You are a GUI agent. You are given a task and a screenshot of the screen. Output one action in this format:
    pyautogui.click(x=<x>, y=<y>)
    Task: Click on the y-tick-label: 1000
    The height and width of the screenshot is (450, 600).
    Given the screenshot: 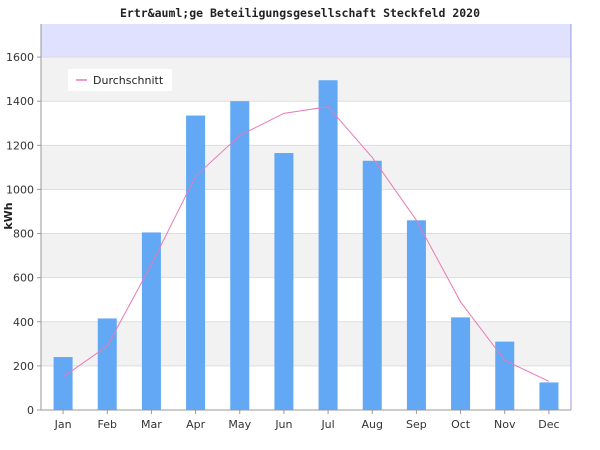 What is the action you would take?
    pyautogui.click(x=20, y=189)
    